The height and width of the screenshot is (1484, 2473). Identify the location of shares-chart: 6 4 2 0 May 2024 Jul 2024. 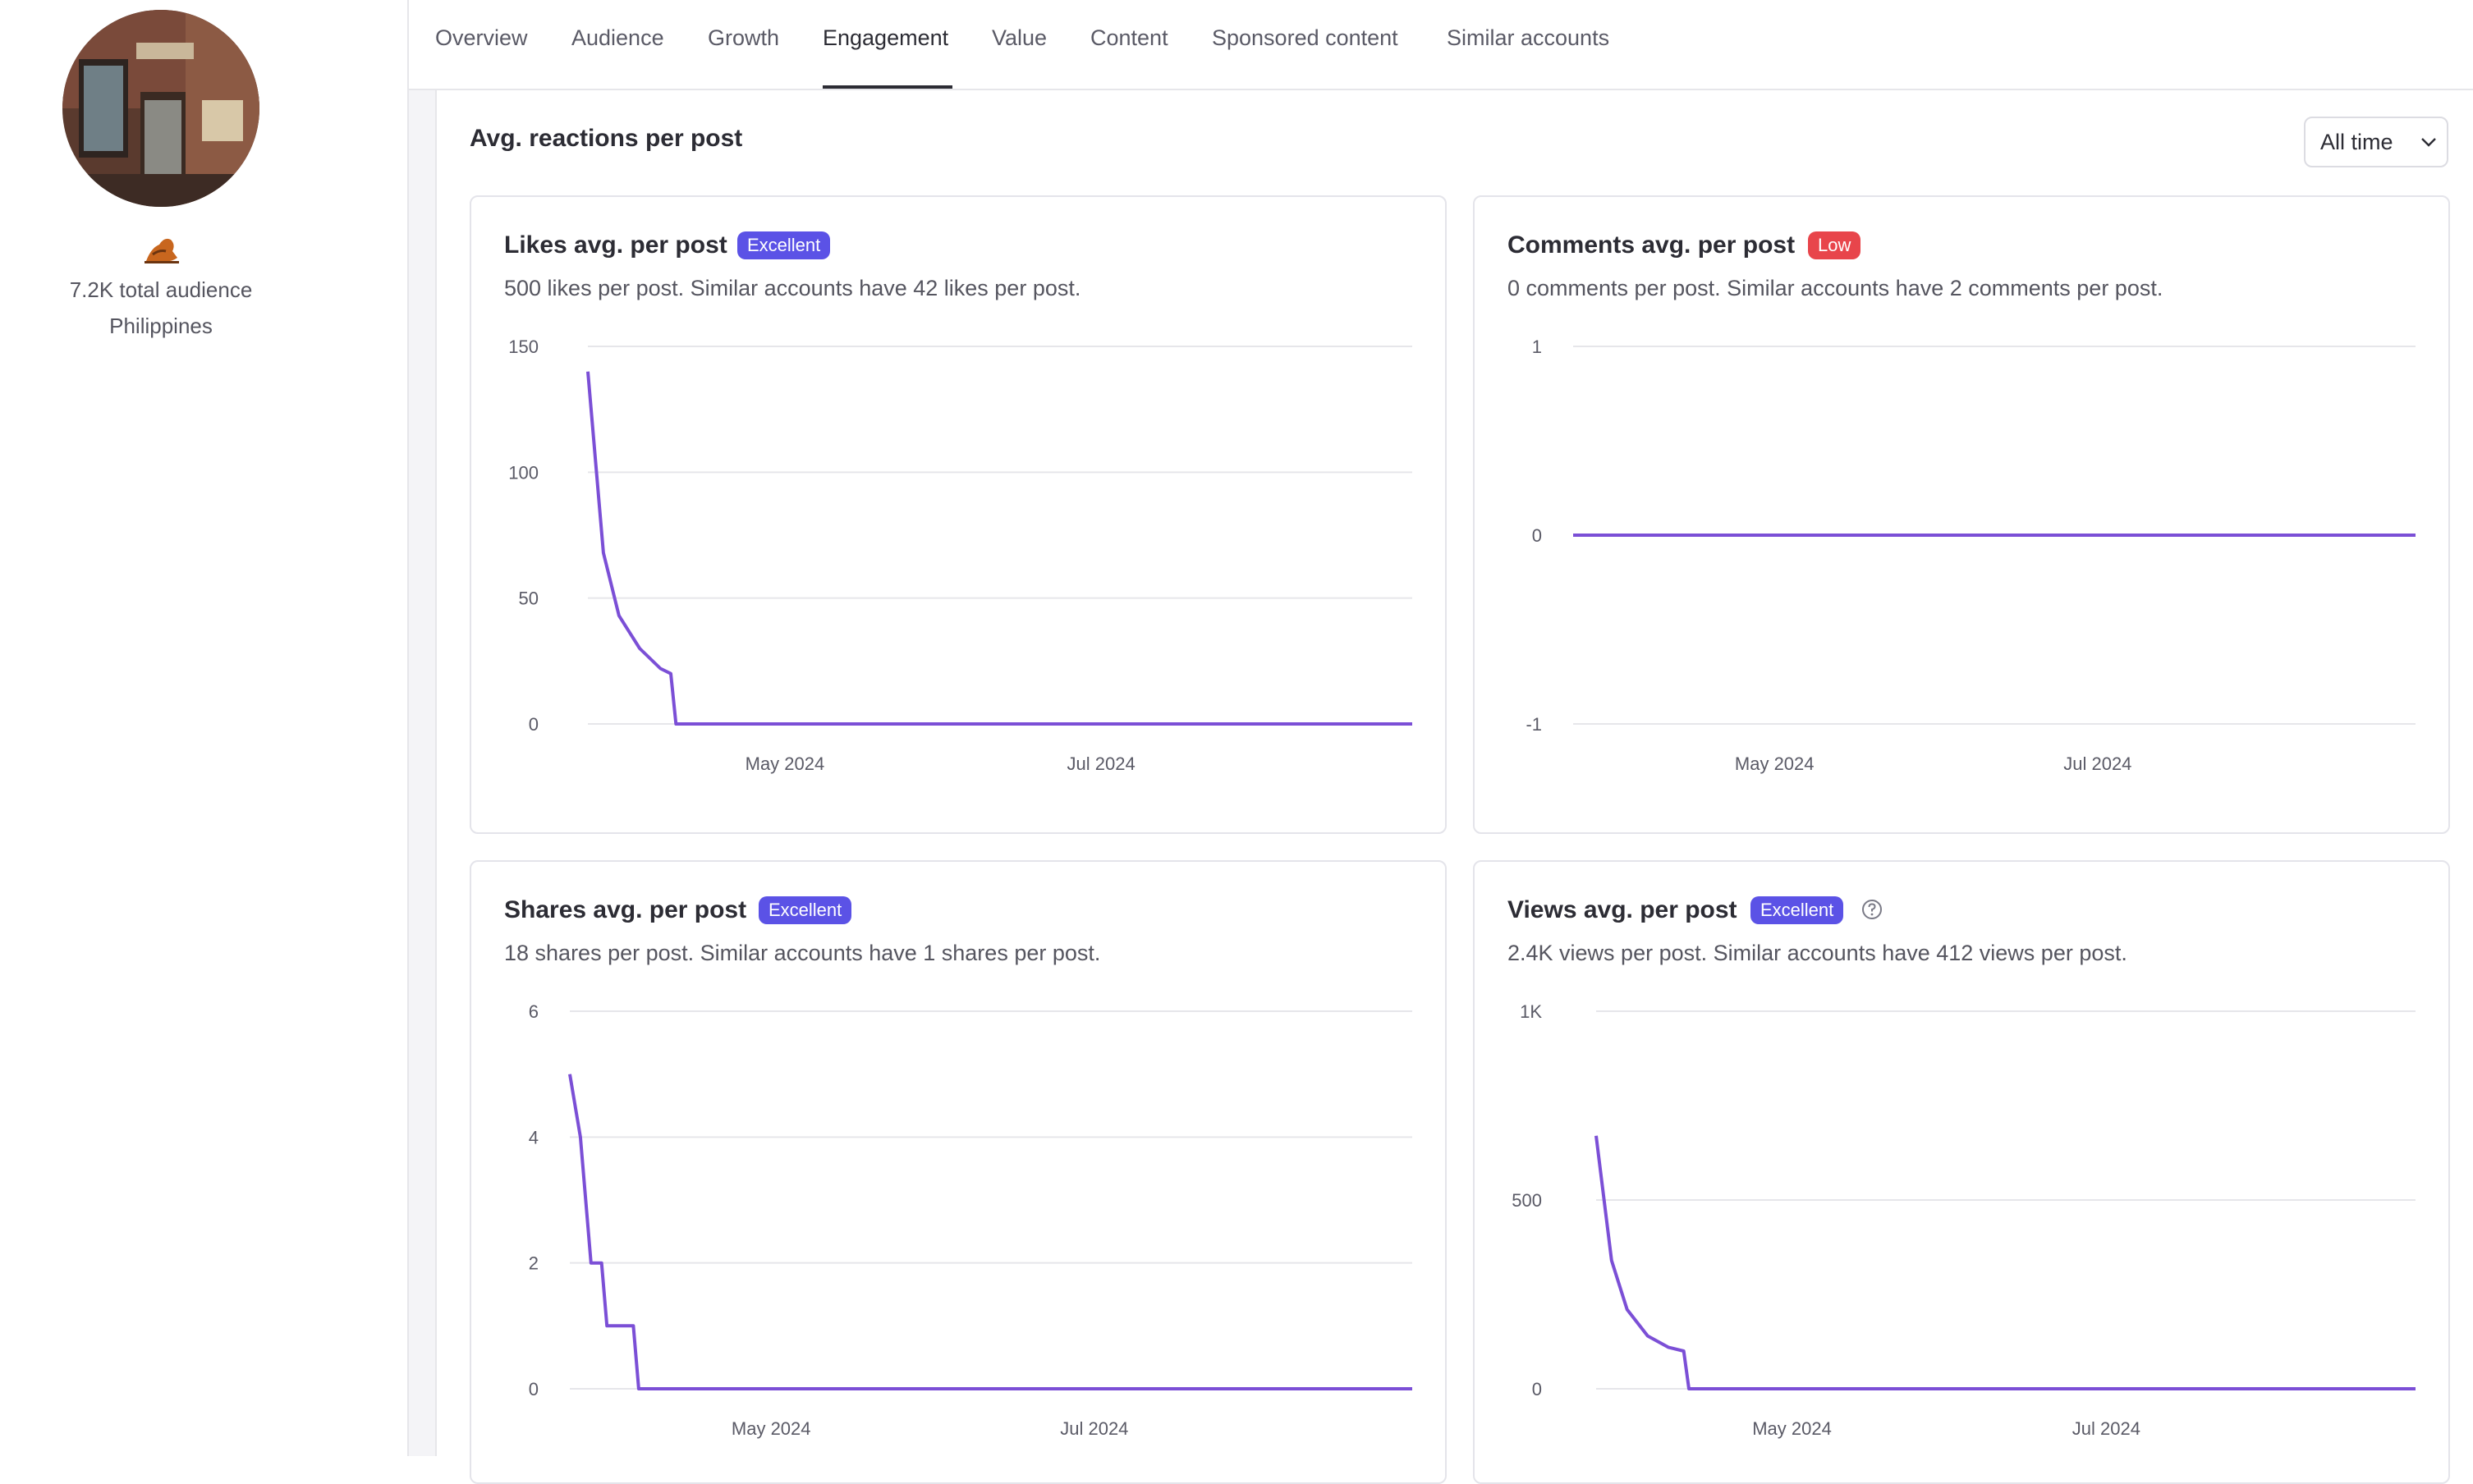
(971, 1220).